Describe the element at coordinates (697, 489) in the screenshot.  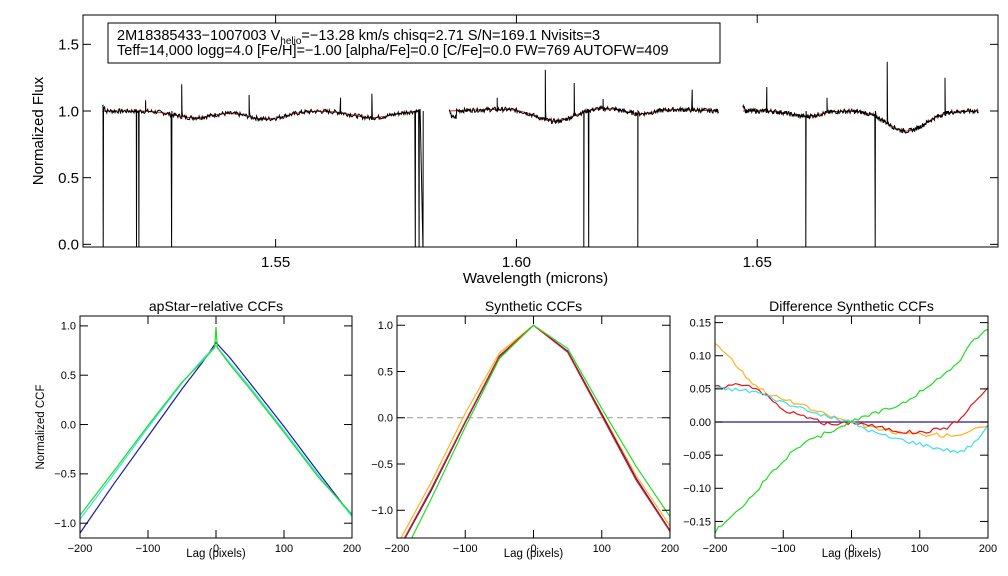
I see `y-tick-label: −0.10` at that location.